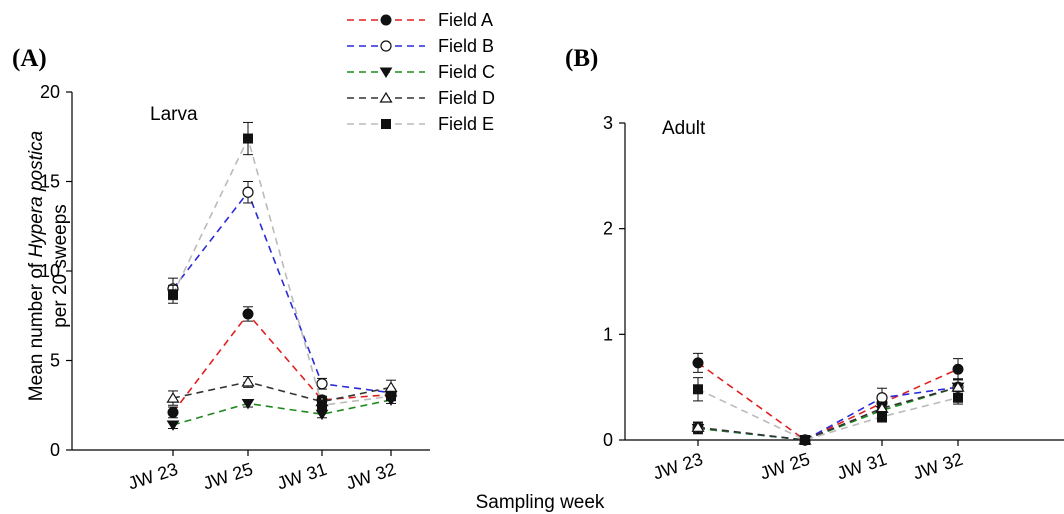  What do you see at coordinates (386, 46) in the screenshot?
I see `legend-marker-field-b` at bounding box center [386, 46].